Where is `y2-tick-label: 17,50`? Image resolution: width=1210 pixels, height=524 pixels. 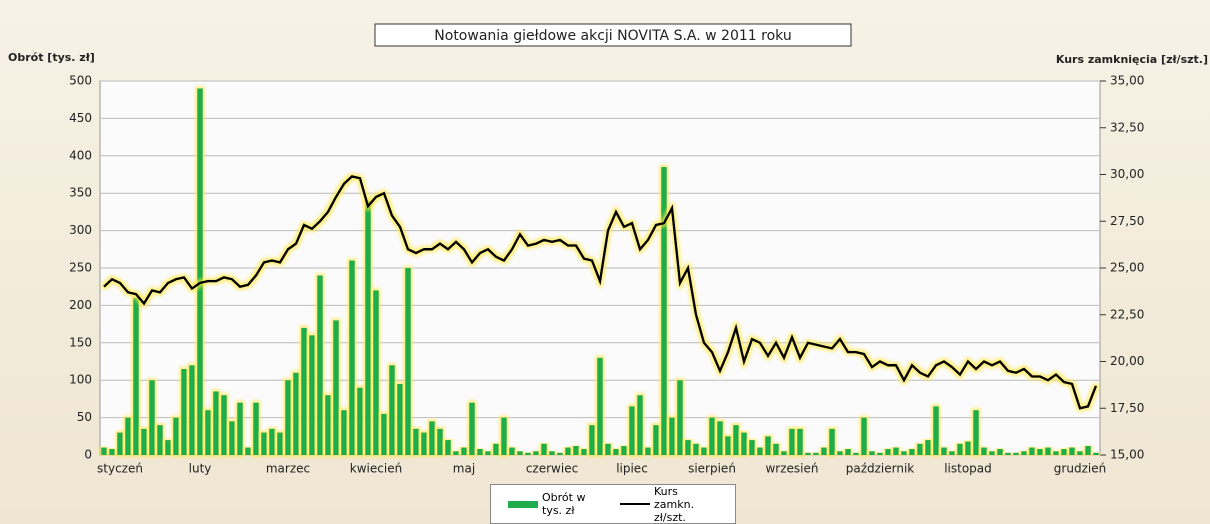
y2-tick-label: 17,50 is located at coordinates (1127, 408).